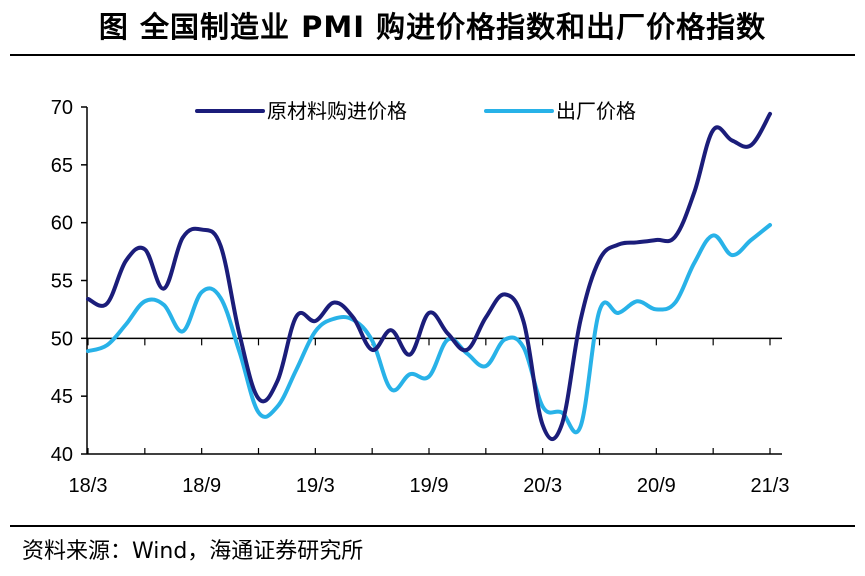  I want to click on x-tick-label: 18/9, so click(201, 486).